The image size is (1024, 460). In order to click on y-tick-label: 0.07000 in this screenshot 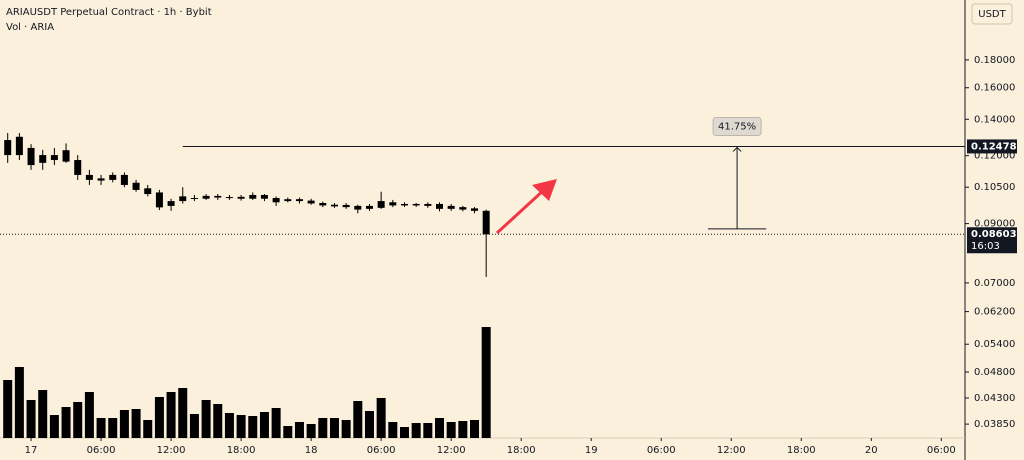, I will do `click(994, 283)`.